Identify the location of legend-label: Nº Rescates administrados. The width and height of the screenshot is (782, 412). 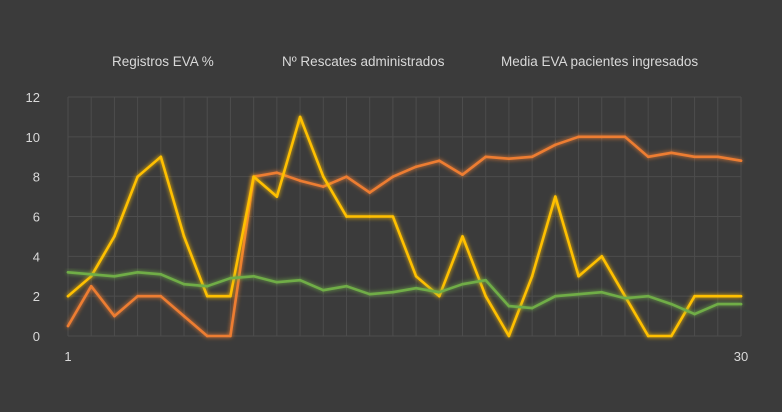
(363, 61).